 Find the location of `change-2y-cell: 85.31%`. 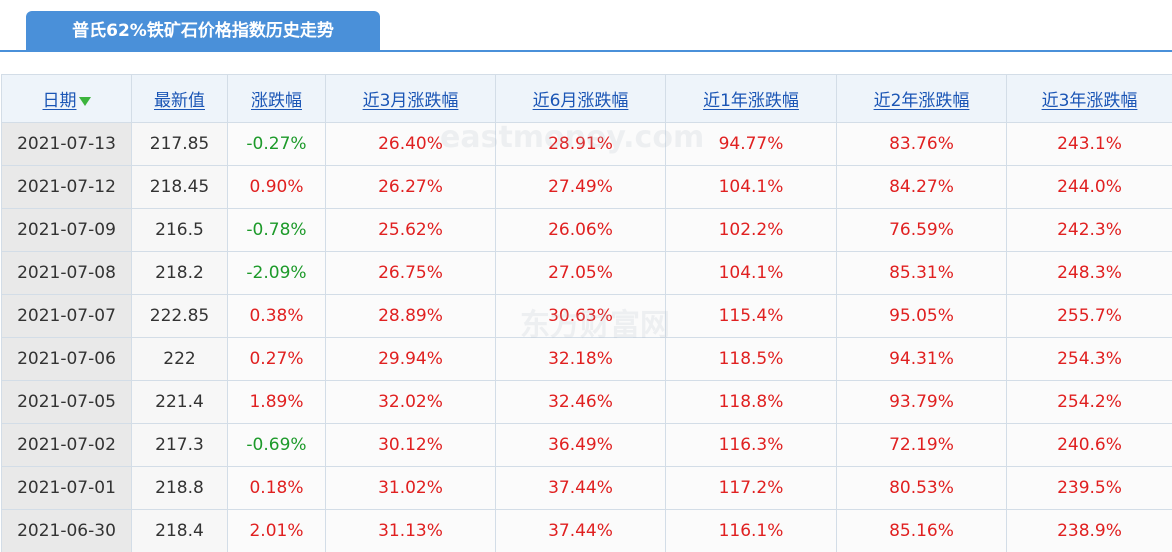

change-2y-cell: 85.31% is located at coordinates (921, 273).